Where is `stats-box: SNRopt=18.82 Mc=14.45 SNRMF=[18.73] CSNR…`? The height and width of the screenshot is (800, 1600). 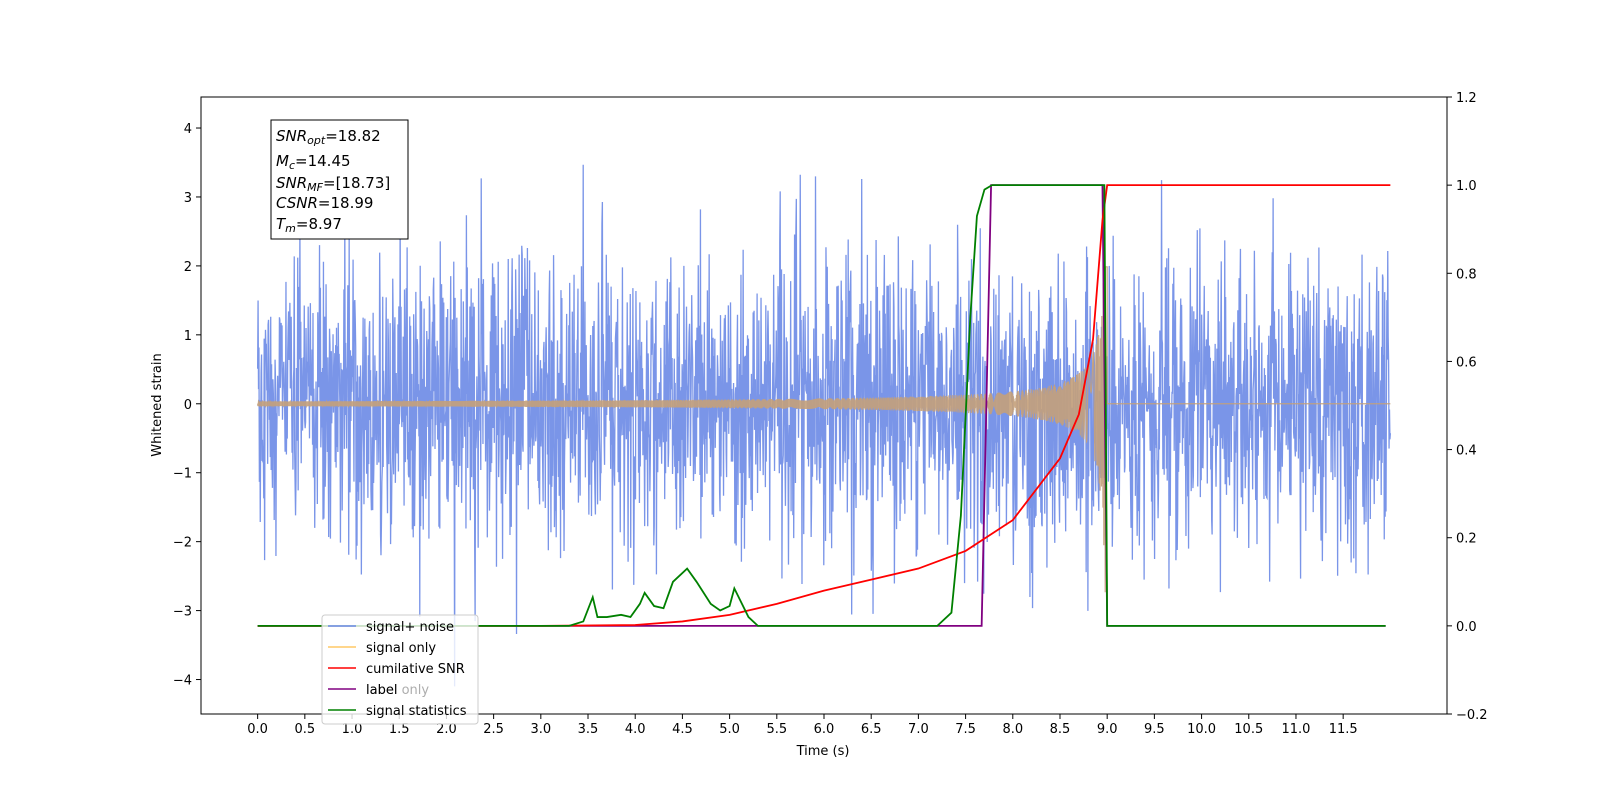 stats-box: SNRopt=18.82 Mc=14.45 SNRMF=[18.73] CSNR… is located at coordinates (339, 179).